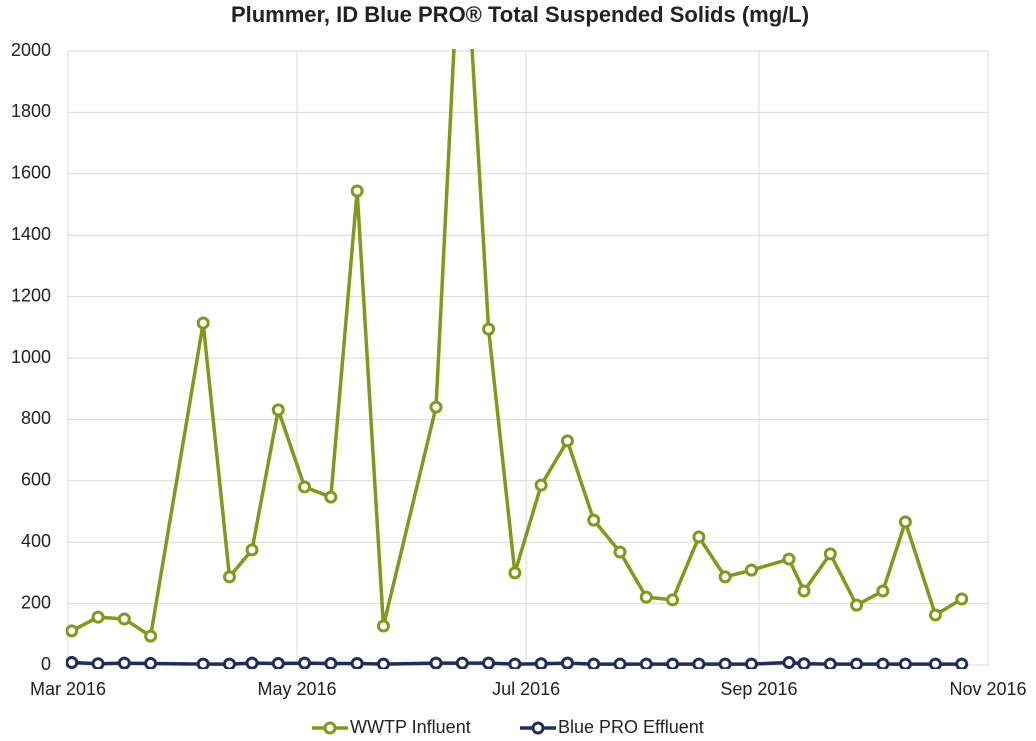 This screenshot has height=741, width=1036. I want to click on series, so click(517, 662).